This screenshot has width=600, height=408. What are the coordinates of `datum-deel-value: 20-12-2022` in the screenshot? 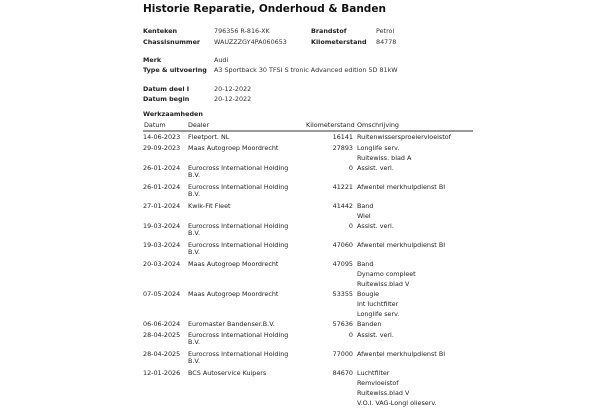 It's located at (233, 89).